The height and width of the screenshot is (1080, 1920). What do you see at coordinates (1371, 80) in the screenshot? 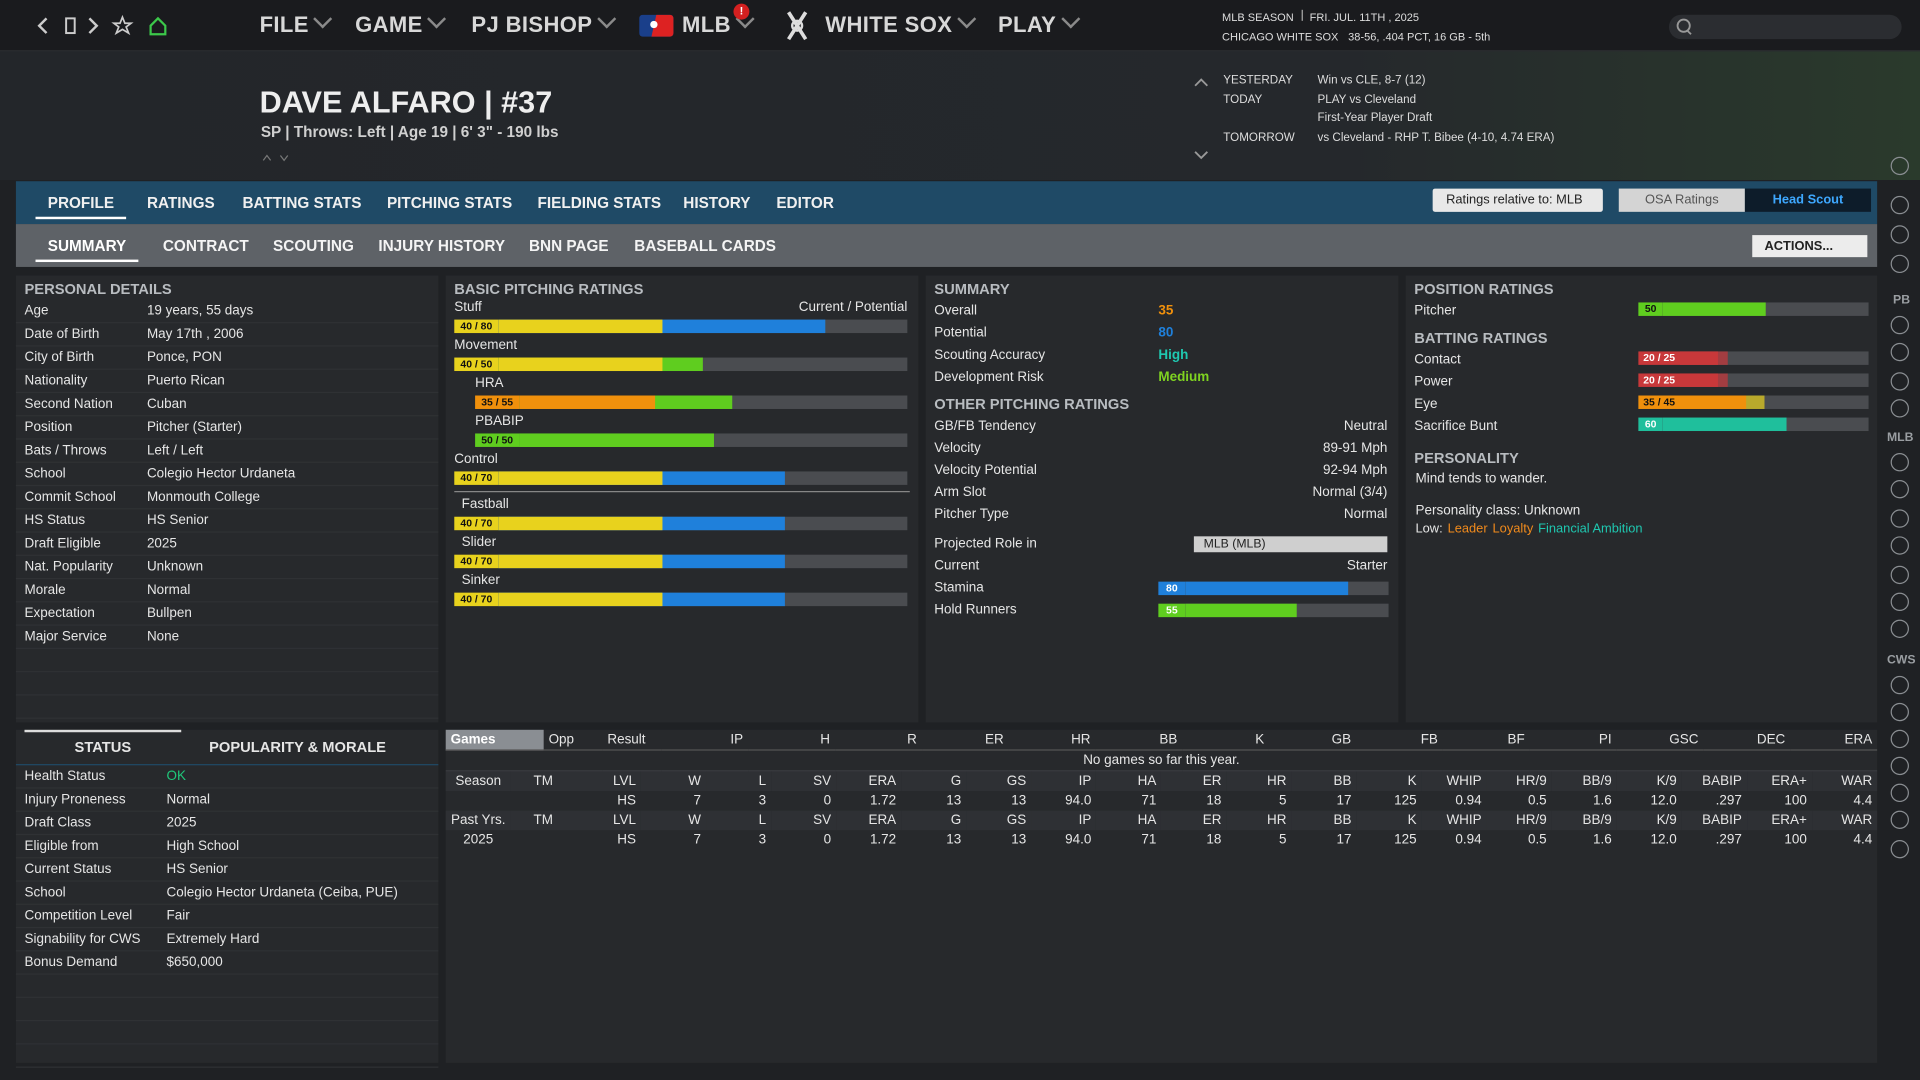
I see `schedule-text: Win vs CLE, 8-7 (12)` at bounding box center [1371, 80].